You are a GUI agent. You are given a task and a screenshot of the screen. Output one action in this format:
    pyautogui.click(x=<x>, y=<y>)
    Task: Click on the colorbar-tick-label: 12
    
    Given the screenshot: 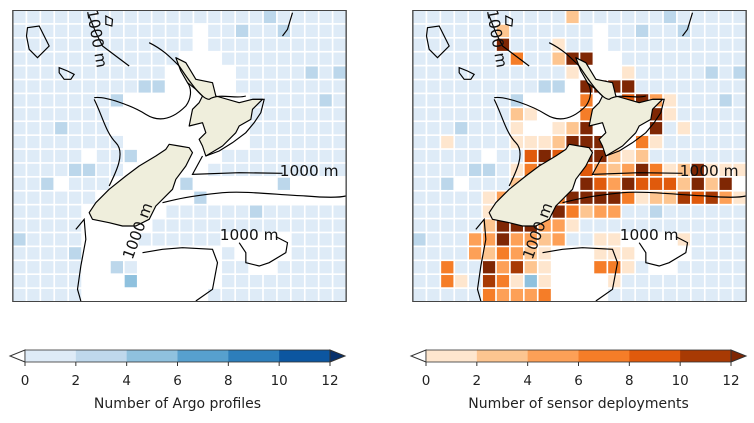 What is the action you would take?
    pyautogui.click(x=330, y=381)
    